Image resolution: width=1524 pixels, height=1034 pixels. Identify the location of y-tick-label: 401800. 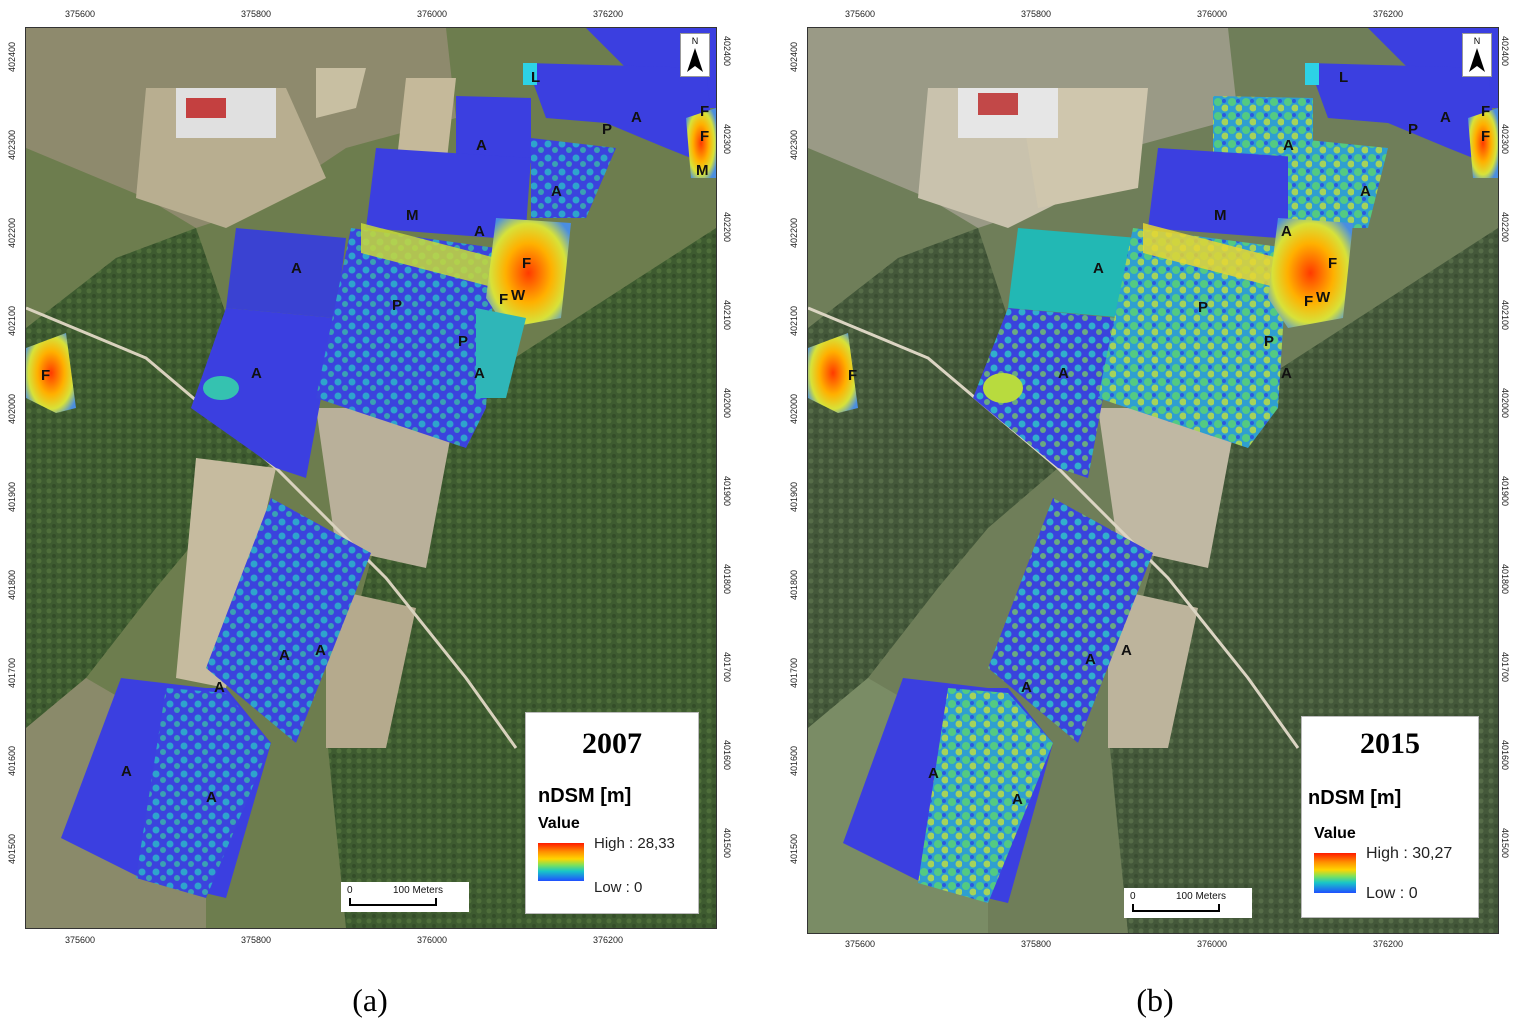
(794, 584).